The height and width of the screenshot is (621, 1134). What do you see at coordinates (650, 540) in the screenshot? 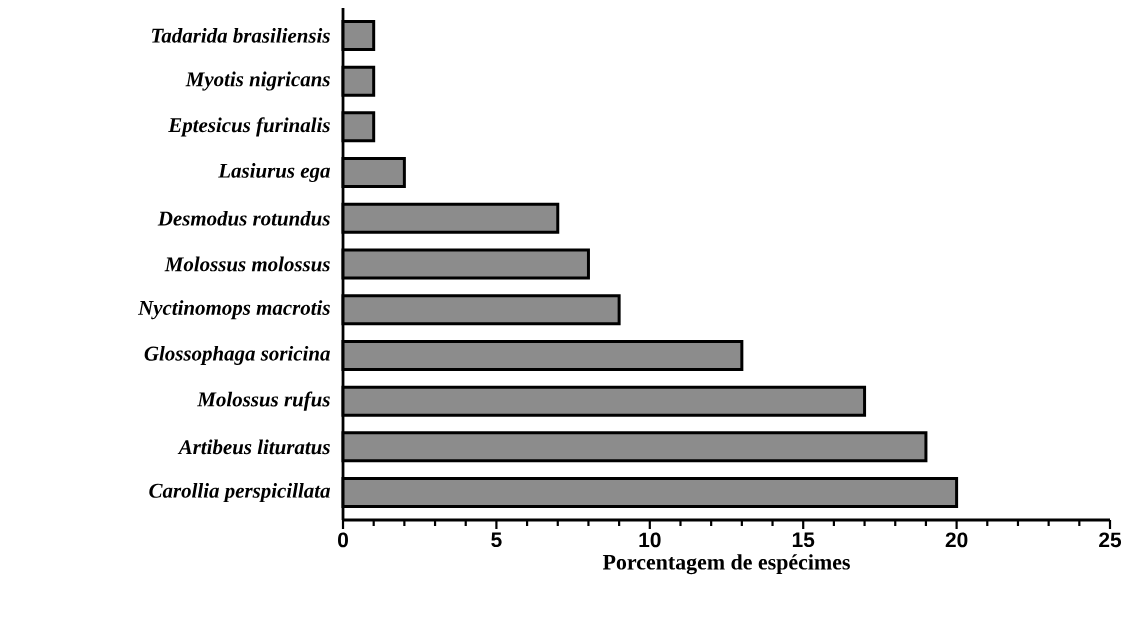
I see `x-tick-label: 10` at bounding box center [650, 540].